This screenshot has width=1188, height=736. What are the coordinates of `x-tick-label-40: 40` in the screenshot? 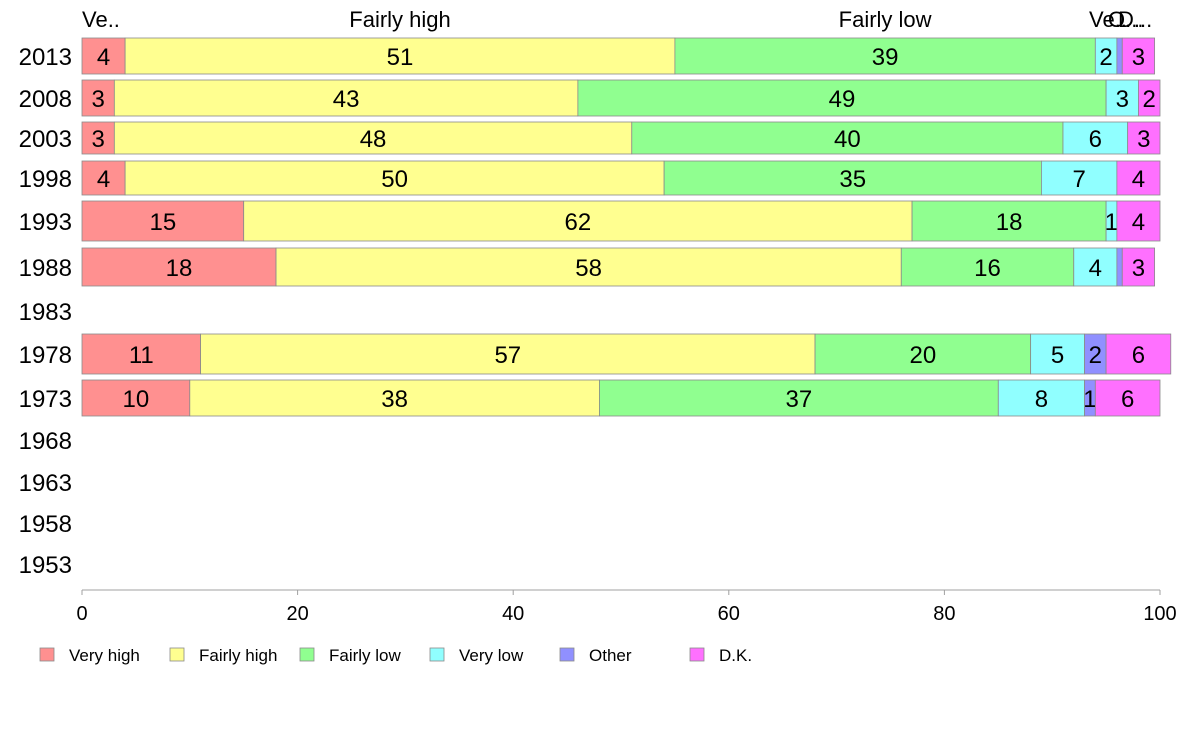 It's located at (513, 614).